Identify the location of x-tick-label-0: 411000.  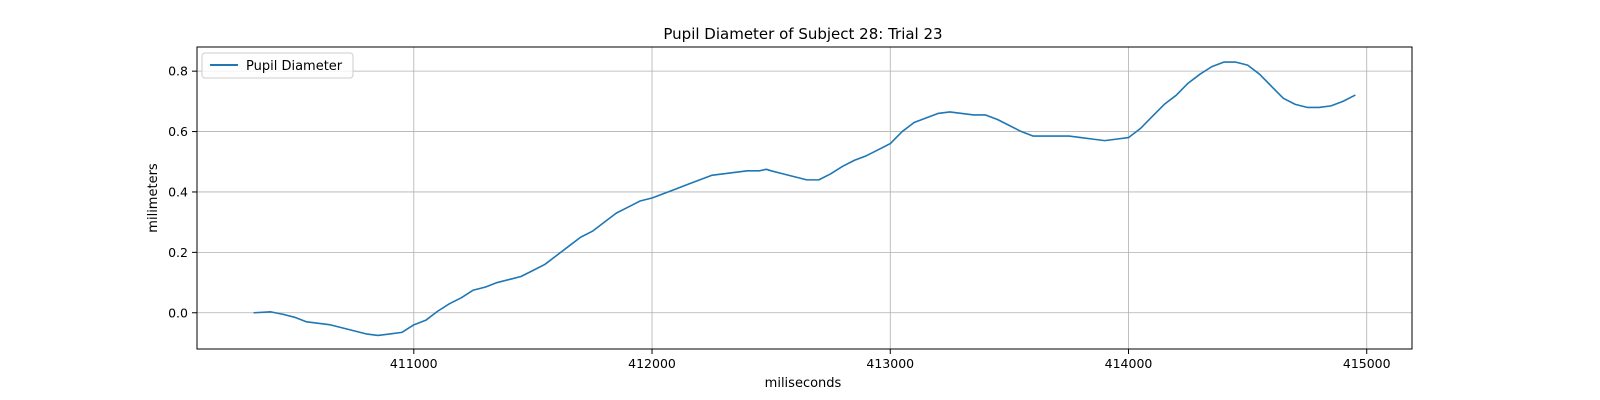
(414, 363).